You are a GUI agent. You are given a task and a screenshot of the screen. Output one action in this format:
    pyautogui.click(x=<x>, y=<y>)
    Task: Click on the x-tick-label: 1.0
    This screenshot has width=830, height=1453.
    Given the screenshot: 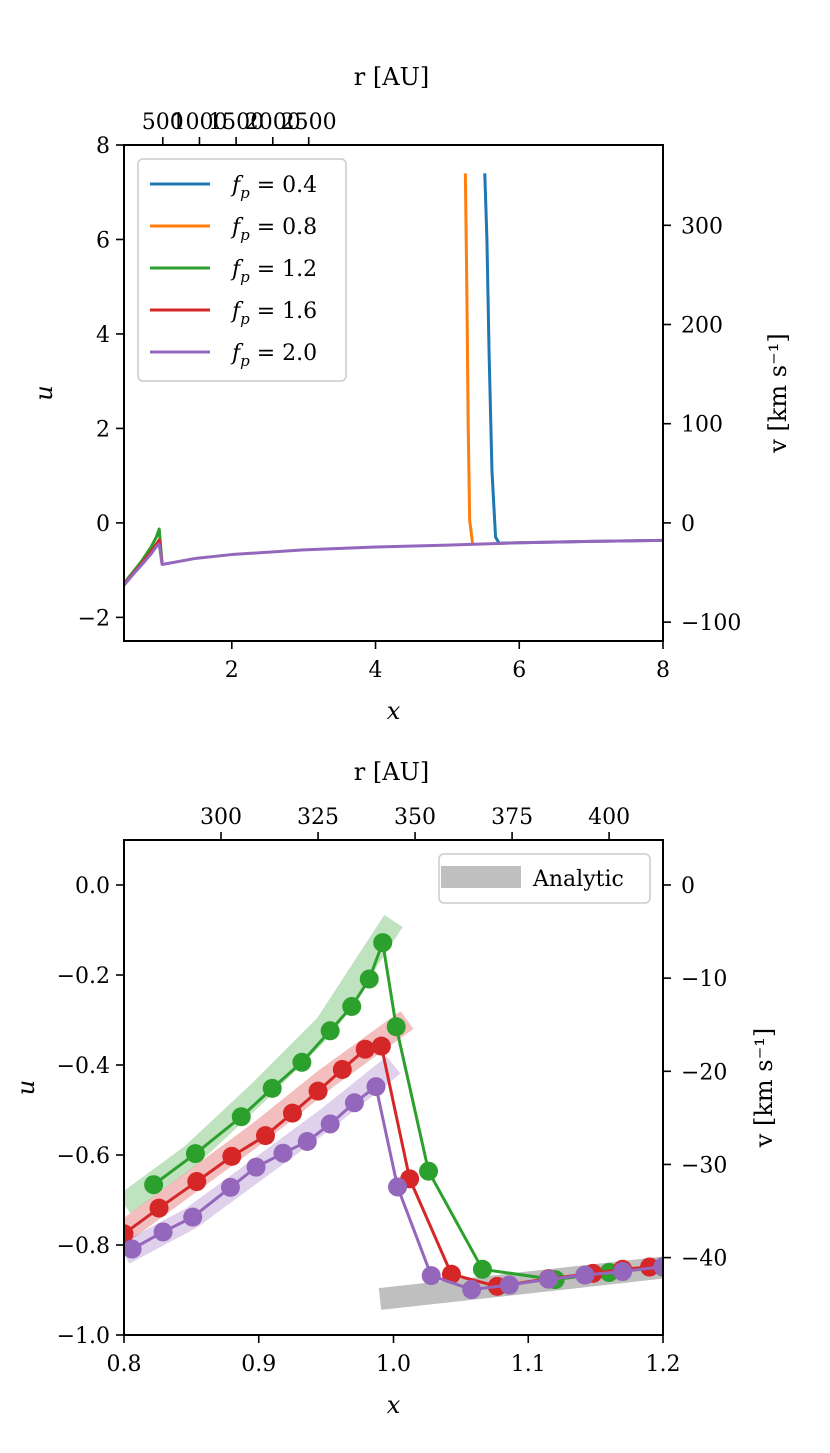 What is the action you would take?
    pyautogui.click(x=393, y=1364)
    